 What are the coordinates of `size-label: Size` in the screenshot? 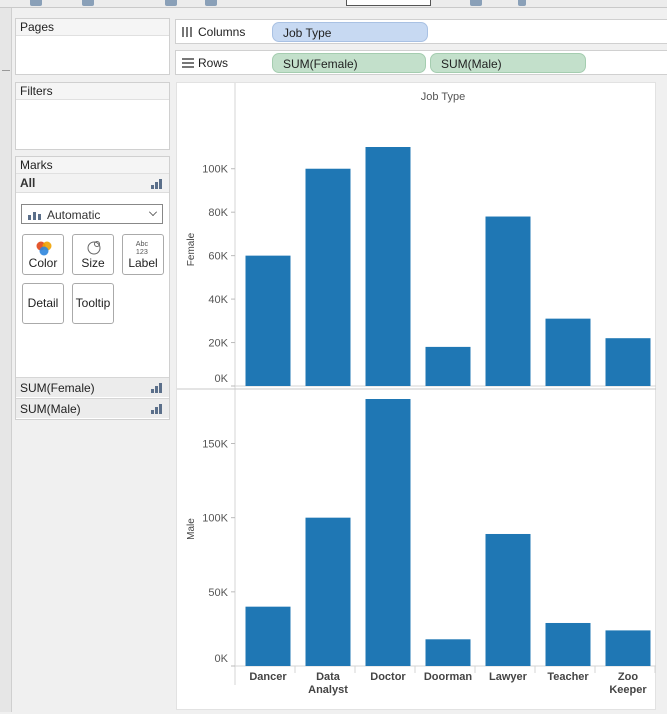 It's located at (93, 263).